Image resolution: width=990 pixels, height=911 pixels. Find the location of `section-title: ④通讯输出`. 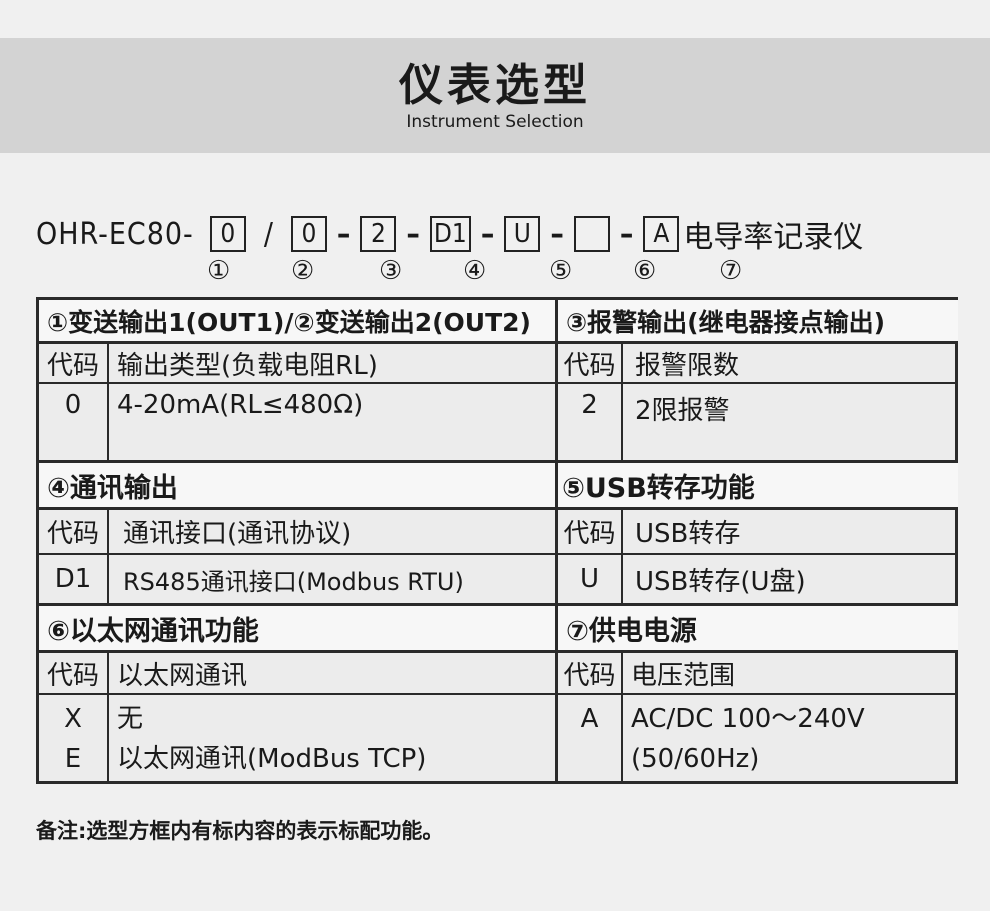

section-title: ④通讯输出 is located at coordinates (298, 485).